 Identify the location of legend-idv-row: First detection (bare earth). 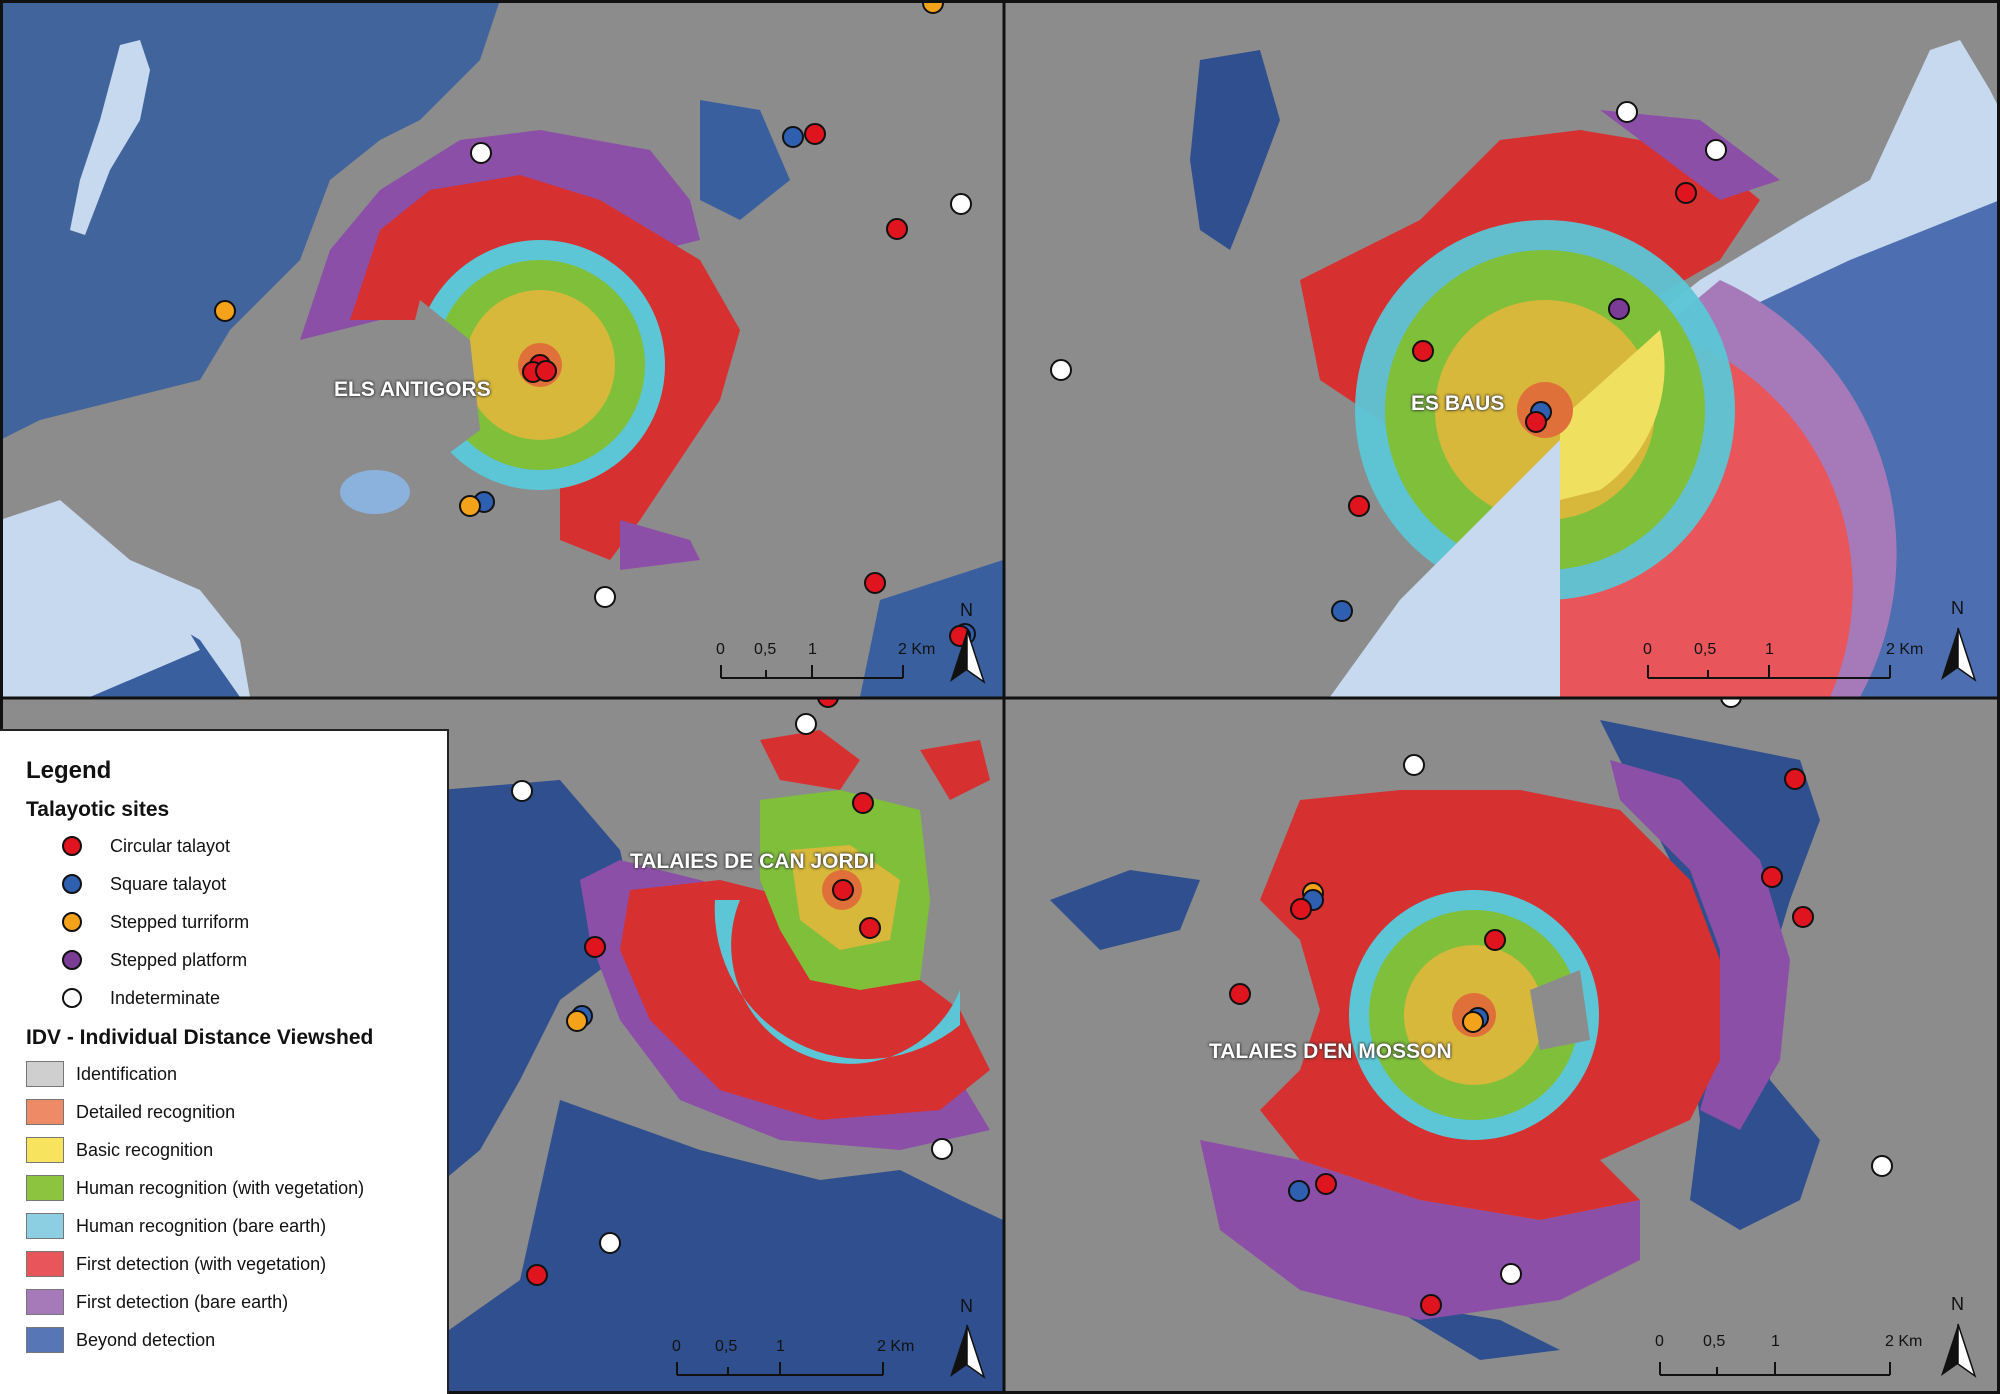
(236, 1302).